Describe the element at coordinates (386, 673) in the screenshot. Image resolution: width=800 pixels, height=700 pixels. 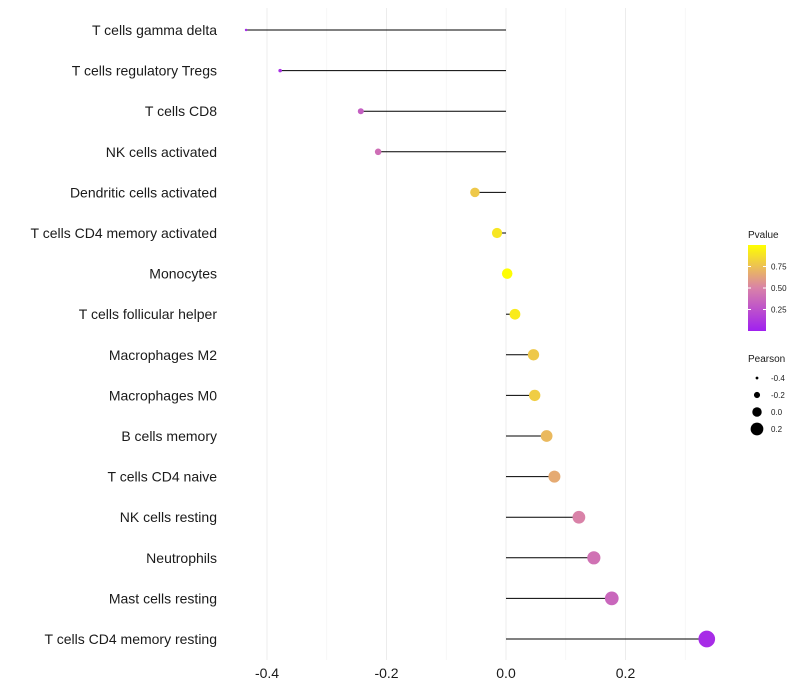
I see `x-tick-label: -0.2` at that location.